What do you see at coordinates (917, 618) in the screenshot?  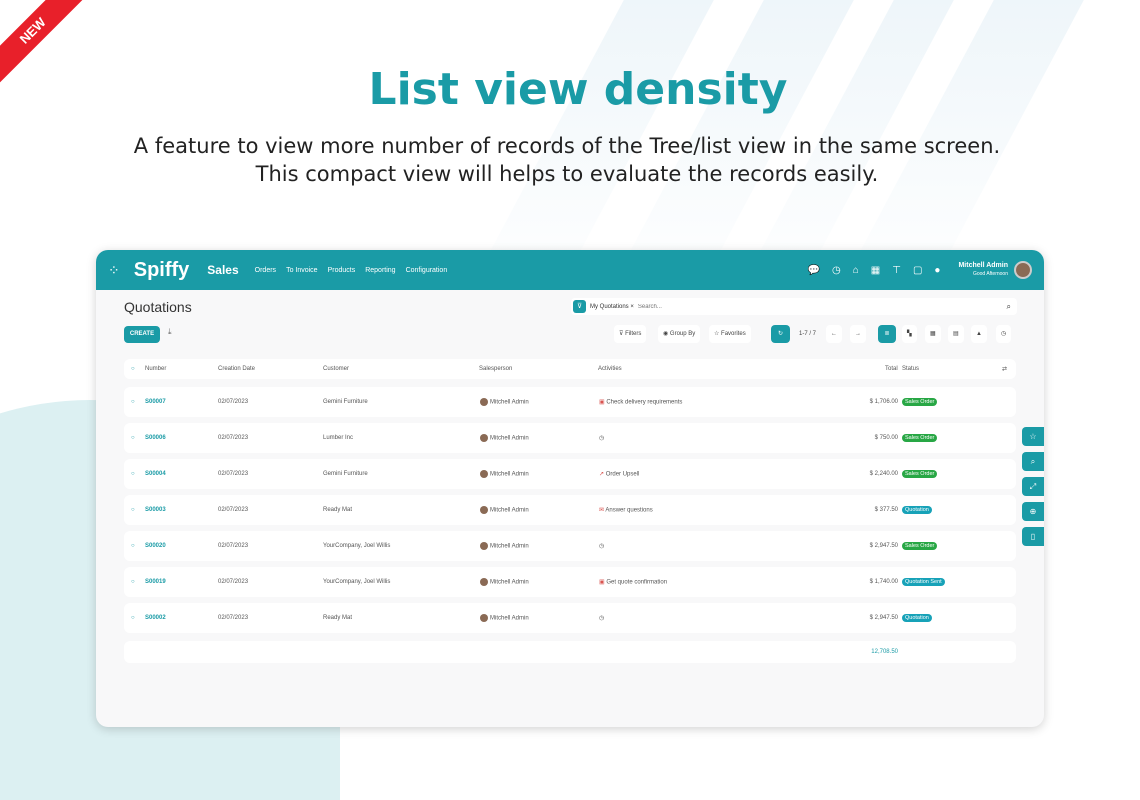 I see `status-badge: Quotation` at bounding box center [917, 618].